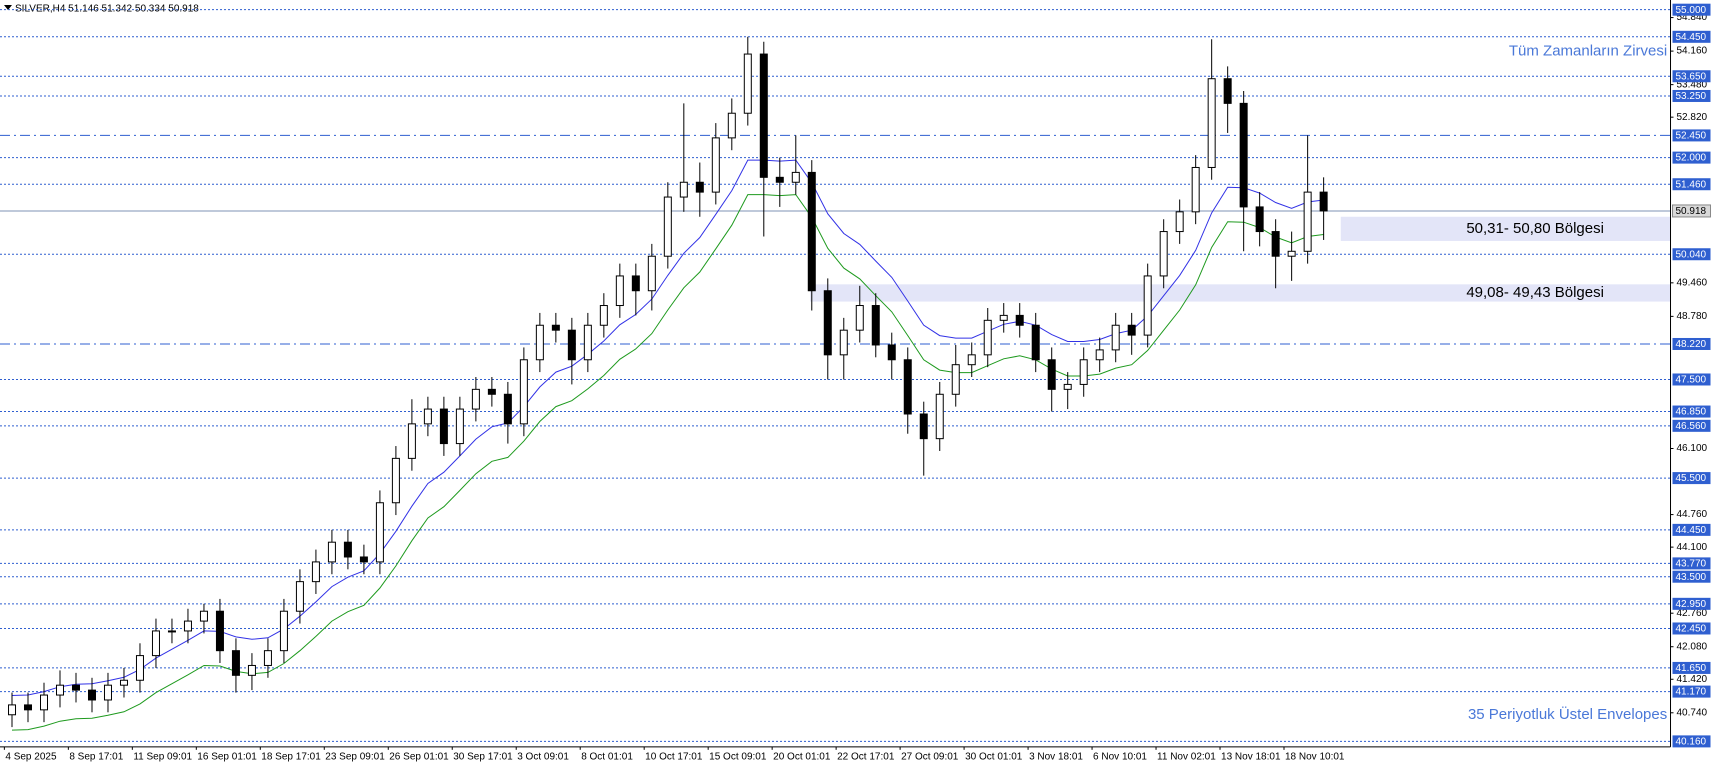 The width and height of the screenshot is (1712, 775). I want to click on y-tick-label: 44.100, so click(1692, 547).